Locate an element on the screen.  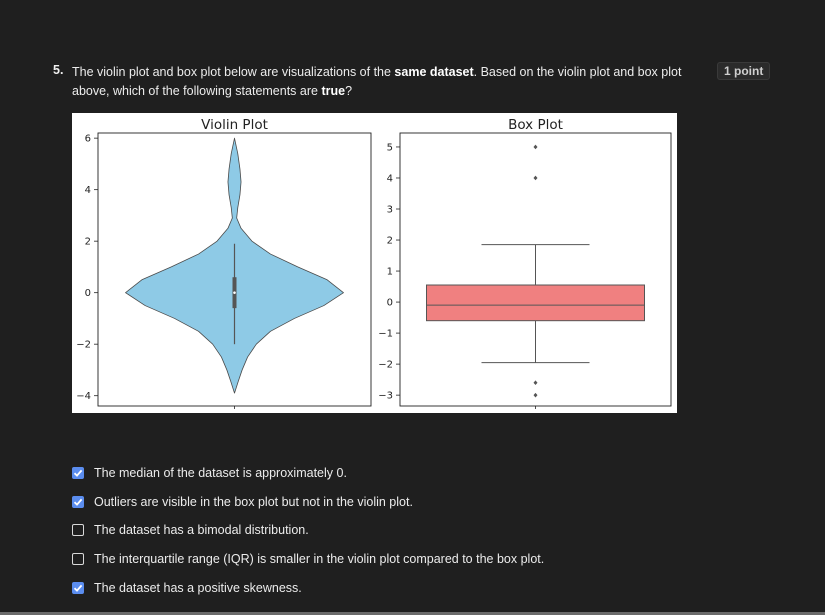
question-text-part: ? is located at coordinates (349, 91).